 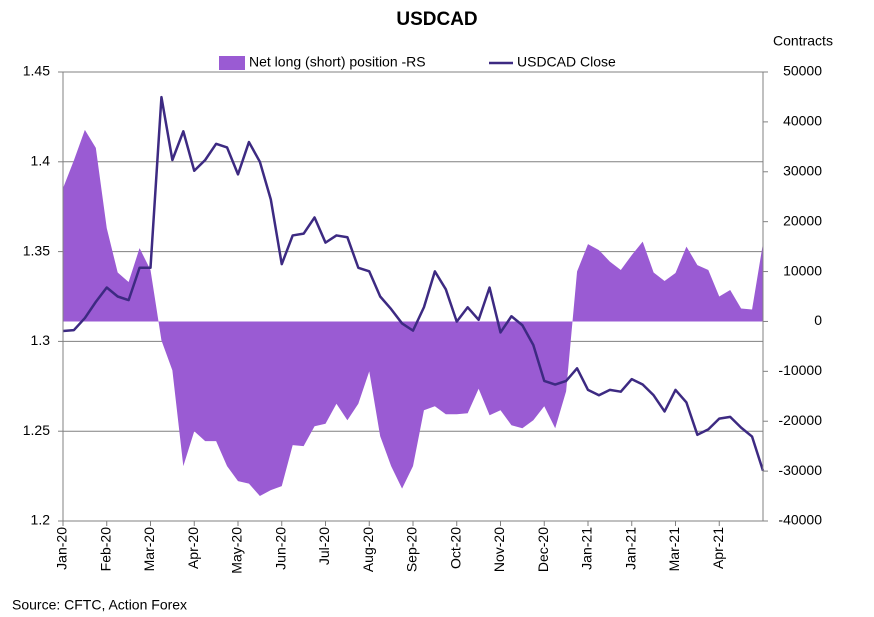 What do you see at coordinates (800, 470) in the screenshot?
I see `y2-tick-label: -30000` at bounding box center [800, 470].